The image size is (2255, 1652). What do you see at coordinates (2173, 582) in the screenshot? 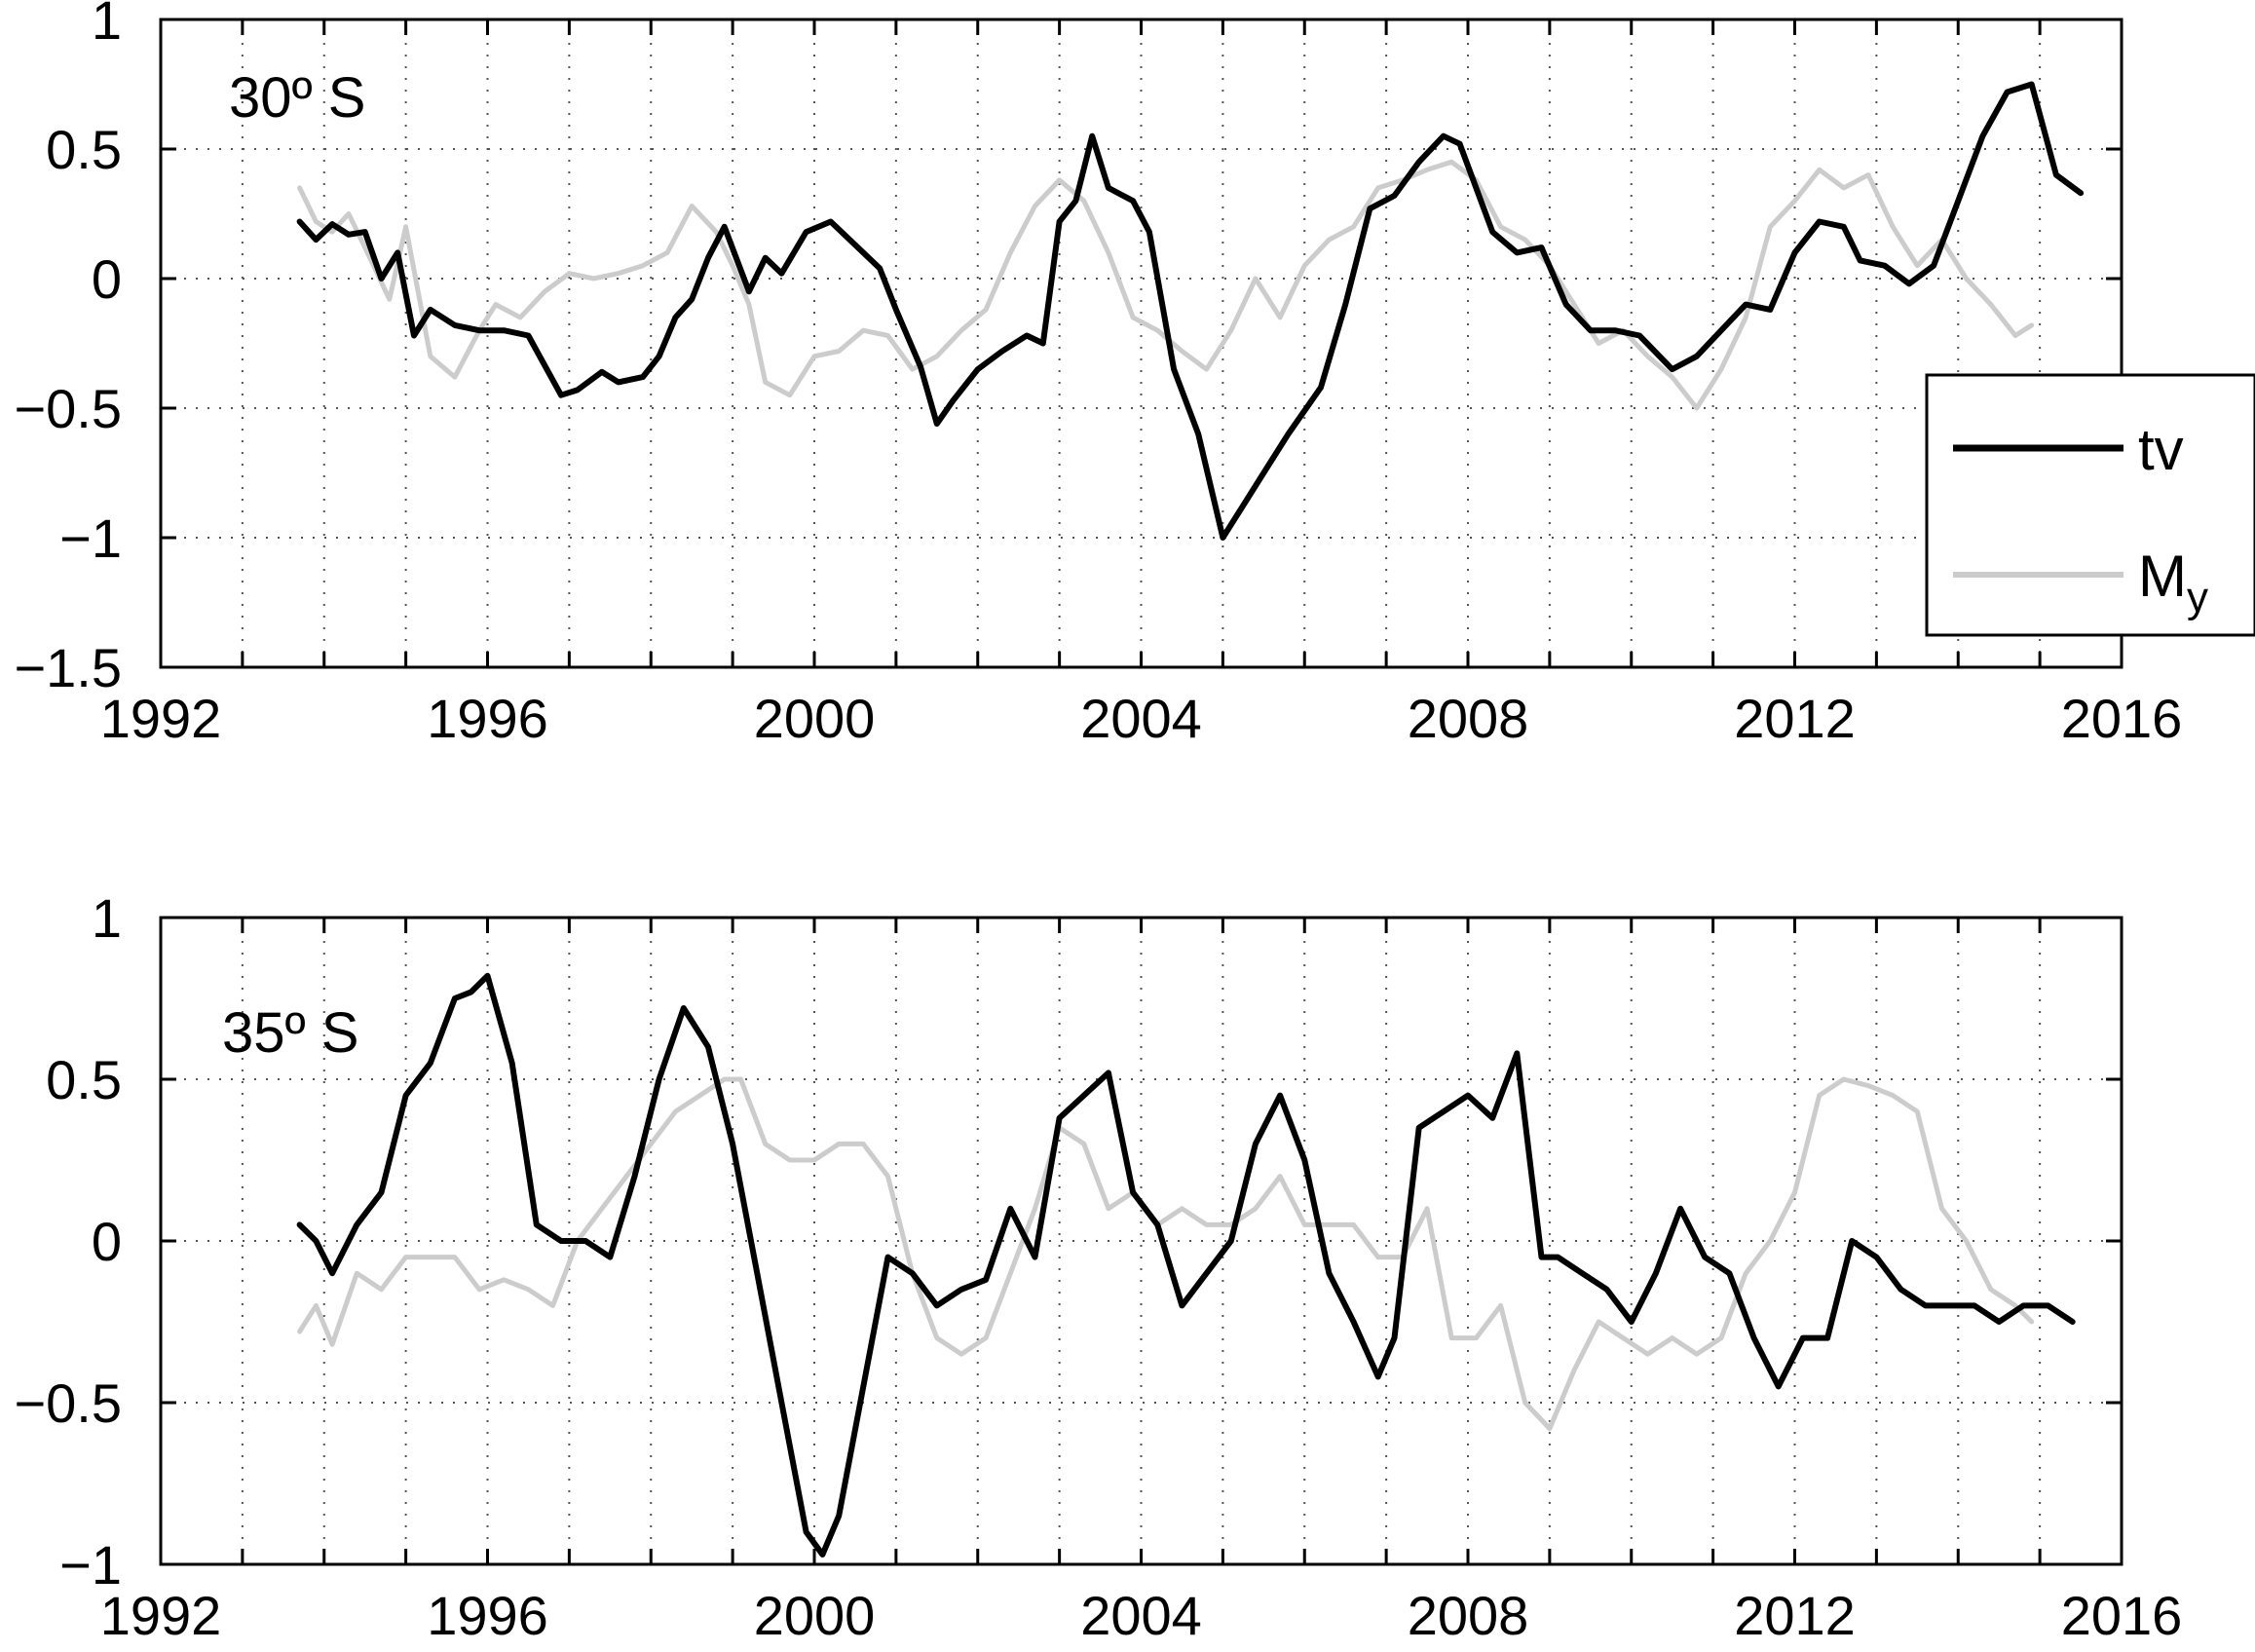
I see `legend-label: My` at bounding box center [2173, 582].